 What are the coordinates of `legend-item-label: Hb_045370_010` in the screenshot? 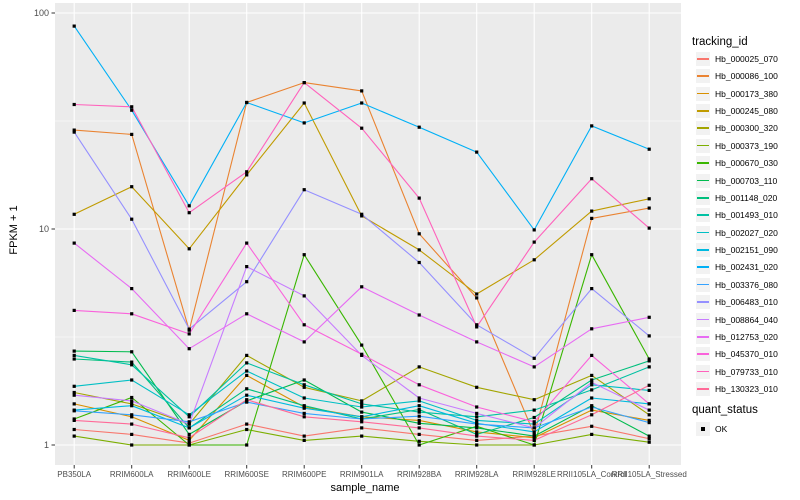 It's located at (746, 354).